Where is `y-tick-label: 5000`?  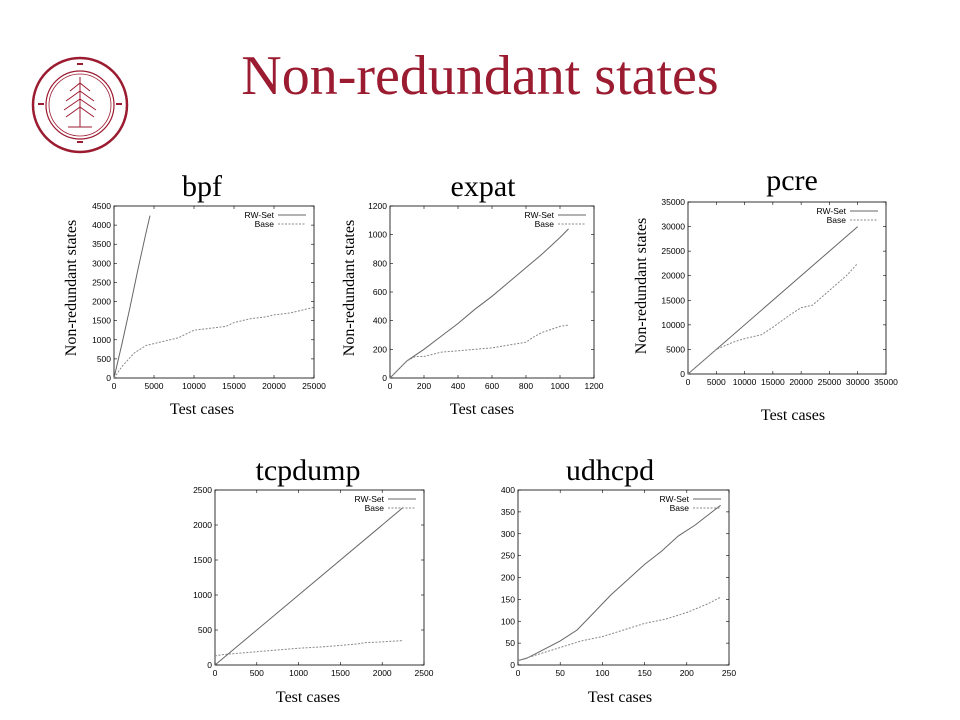
y-tick-label: 5000 is located at coordinates (675, 349).